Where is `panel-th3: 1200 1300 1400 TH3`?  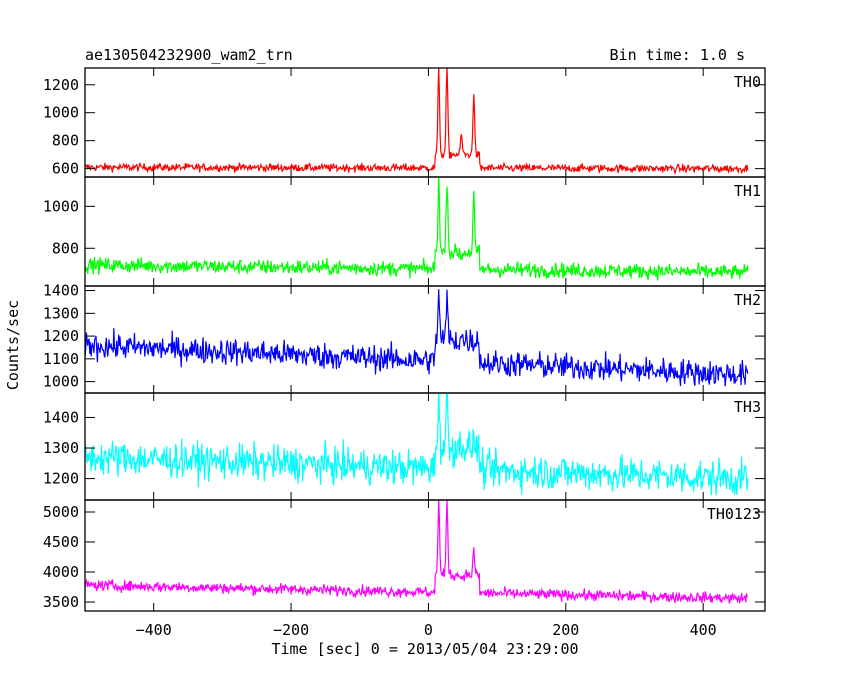 panel-th3: 1200 1300 1400 TH3 is located at coordinates (404, 446).